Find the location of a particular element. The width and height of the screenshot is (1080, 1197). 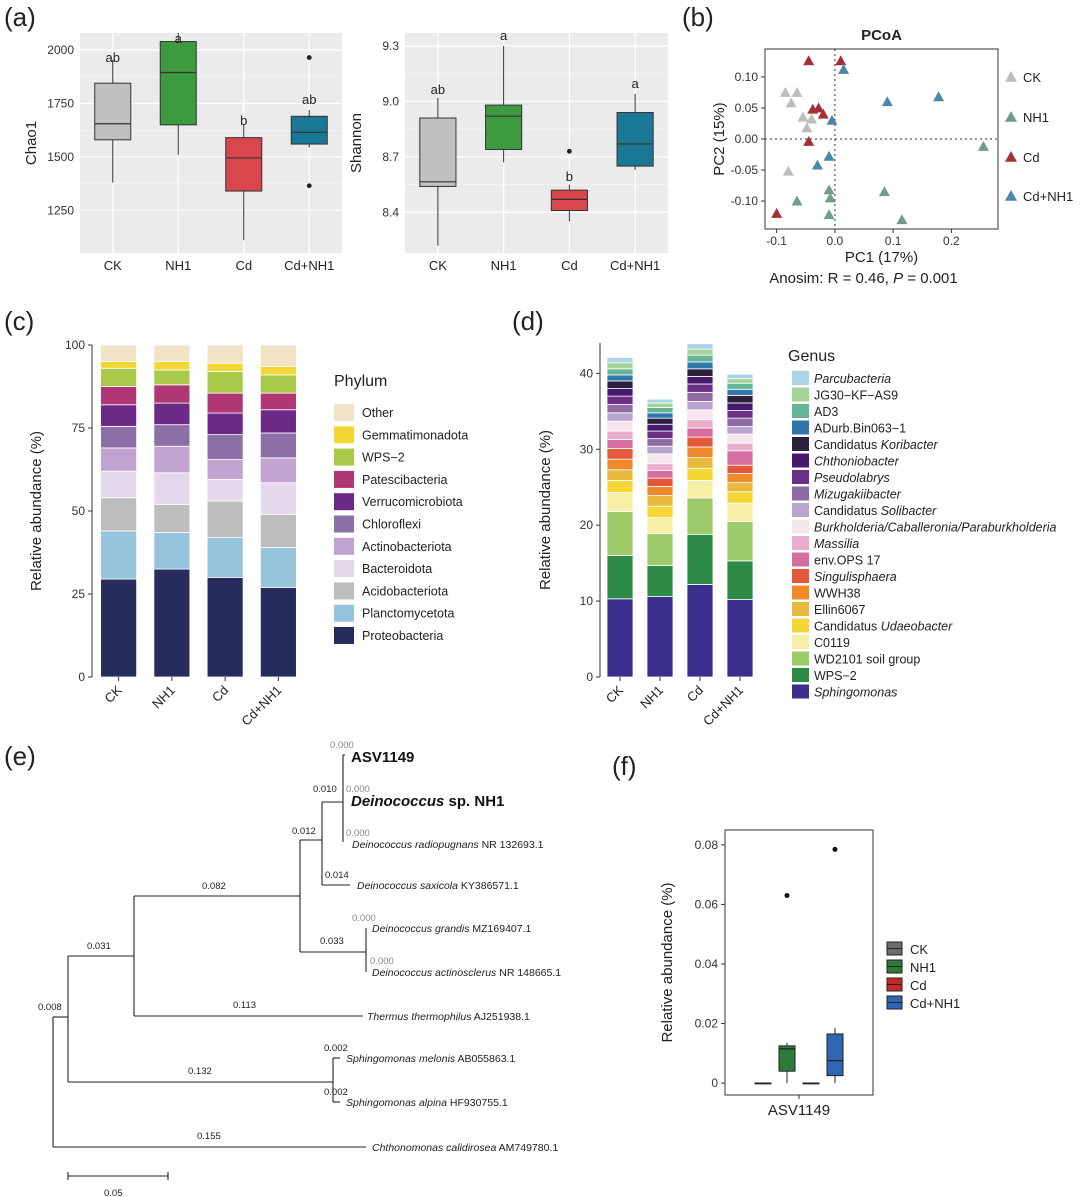

branch-length: 0.000 is located at coordinates (342, 745).